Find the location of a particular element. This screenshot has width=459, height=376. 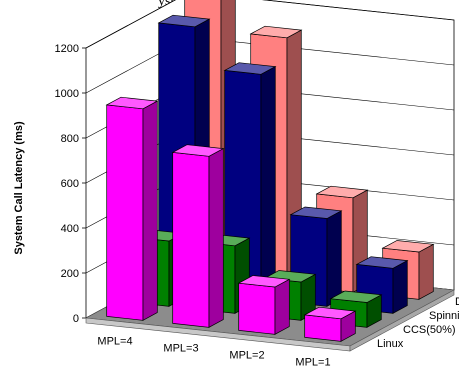

series-label: DCS is located at coordinates (457, 302).